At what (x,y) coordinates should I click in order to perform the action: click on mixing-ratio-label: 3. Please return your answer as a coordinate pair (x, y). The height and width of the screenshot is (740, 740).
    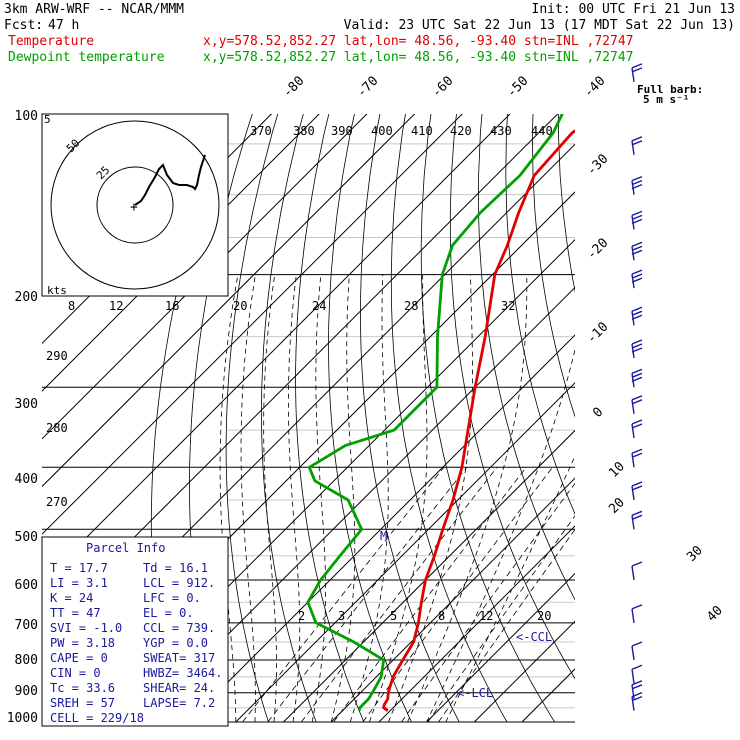
    Looking at the image, I should click on (341, 616).